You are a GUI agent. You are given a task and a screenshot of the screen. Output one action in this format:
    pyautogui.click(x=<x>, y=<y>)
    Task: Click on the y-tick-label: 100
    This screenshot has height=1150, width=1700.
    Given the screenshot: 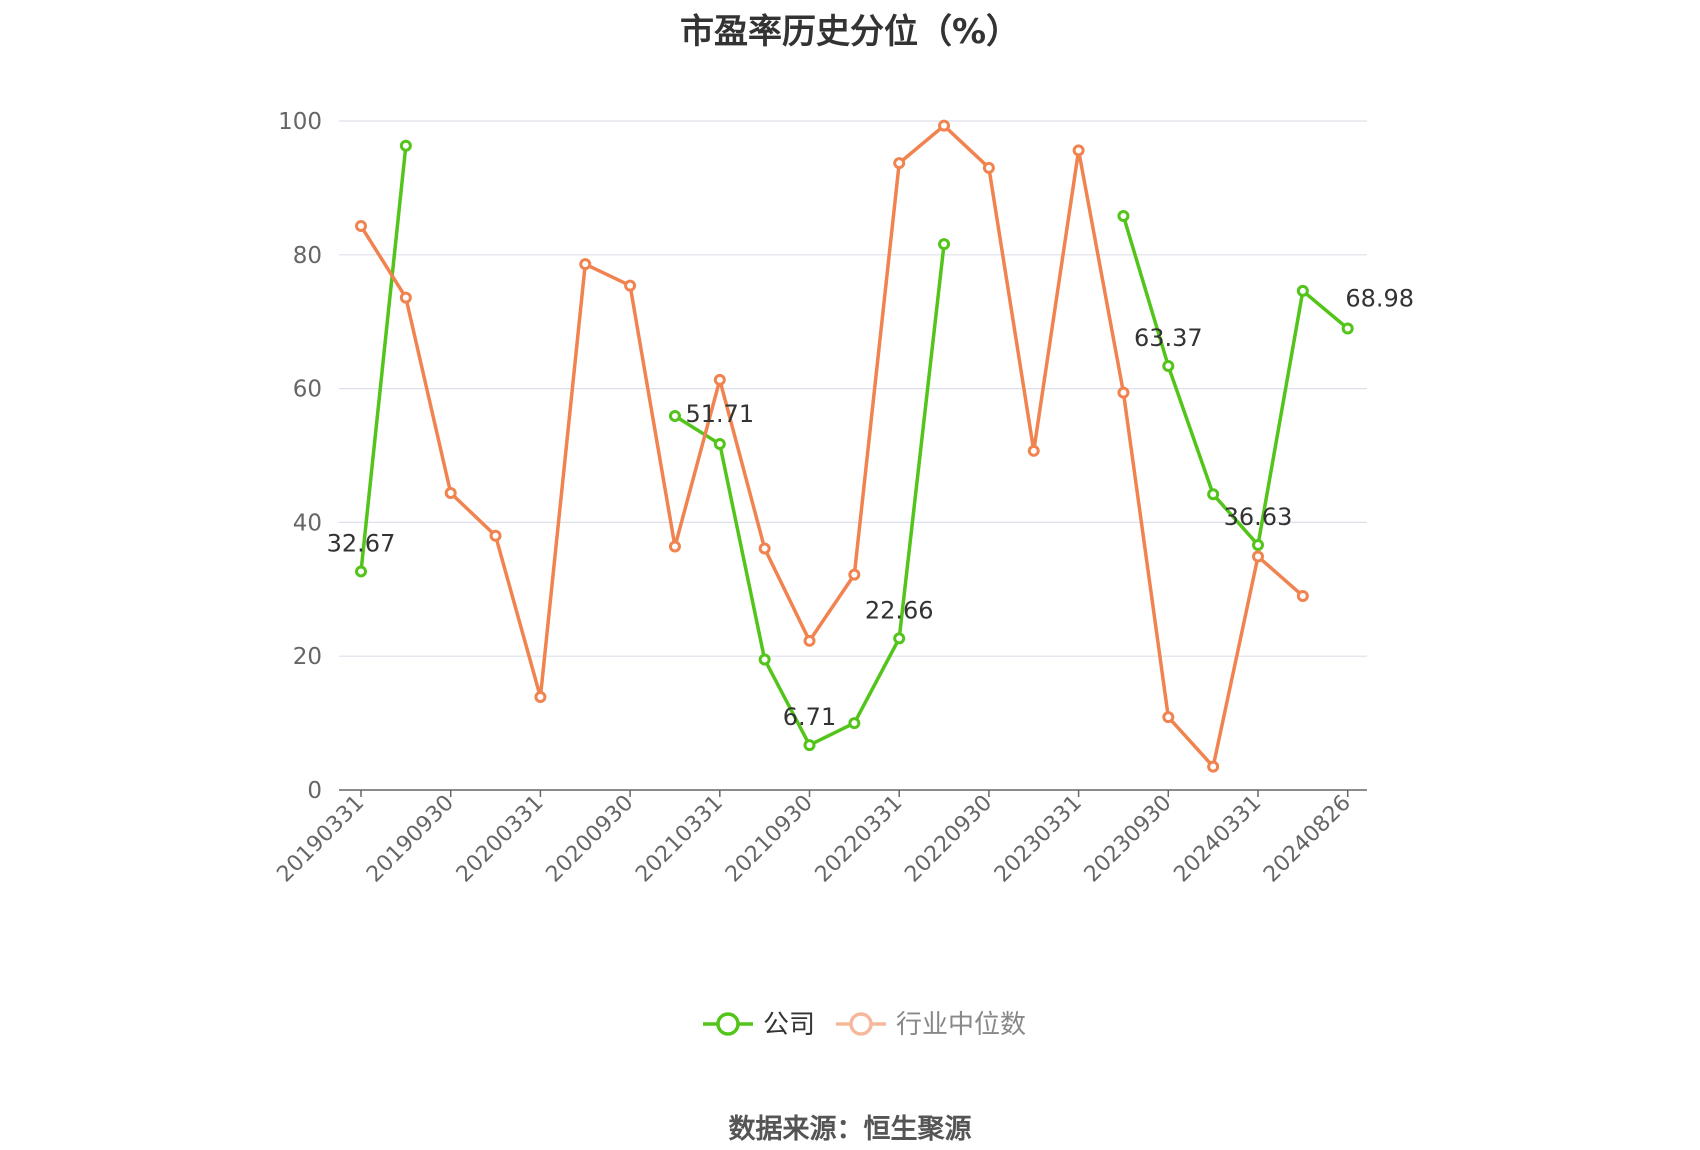 What is the action you would take?
    pyautogui.click(x=300, y=122)
    